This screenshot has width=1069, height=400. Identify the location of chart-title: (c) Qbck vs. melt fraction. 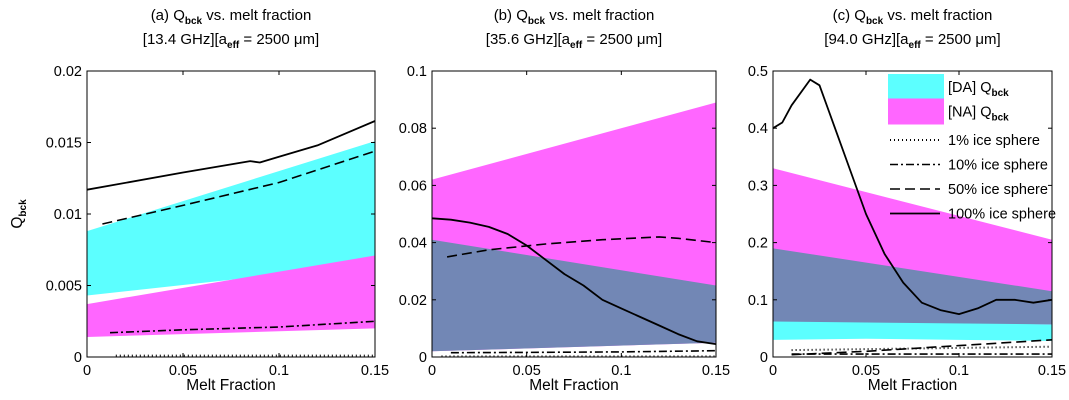
(913, 17).